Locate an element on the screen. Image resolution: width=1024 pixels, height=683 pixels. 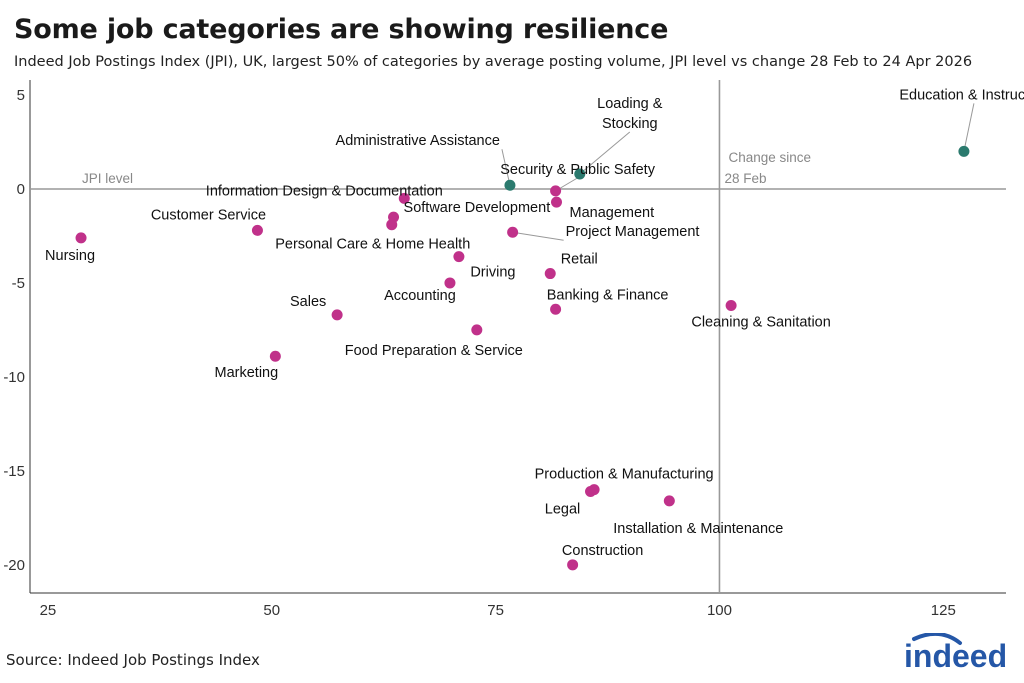
source-note: Source: Indeed Job Postings Index is located at coordinates (133, 660).